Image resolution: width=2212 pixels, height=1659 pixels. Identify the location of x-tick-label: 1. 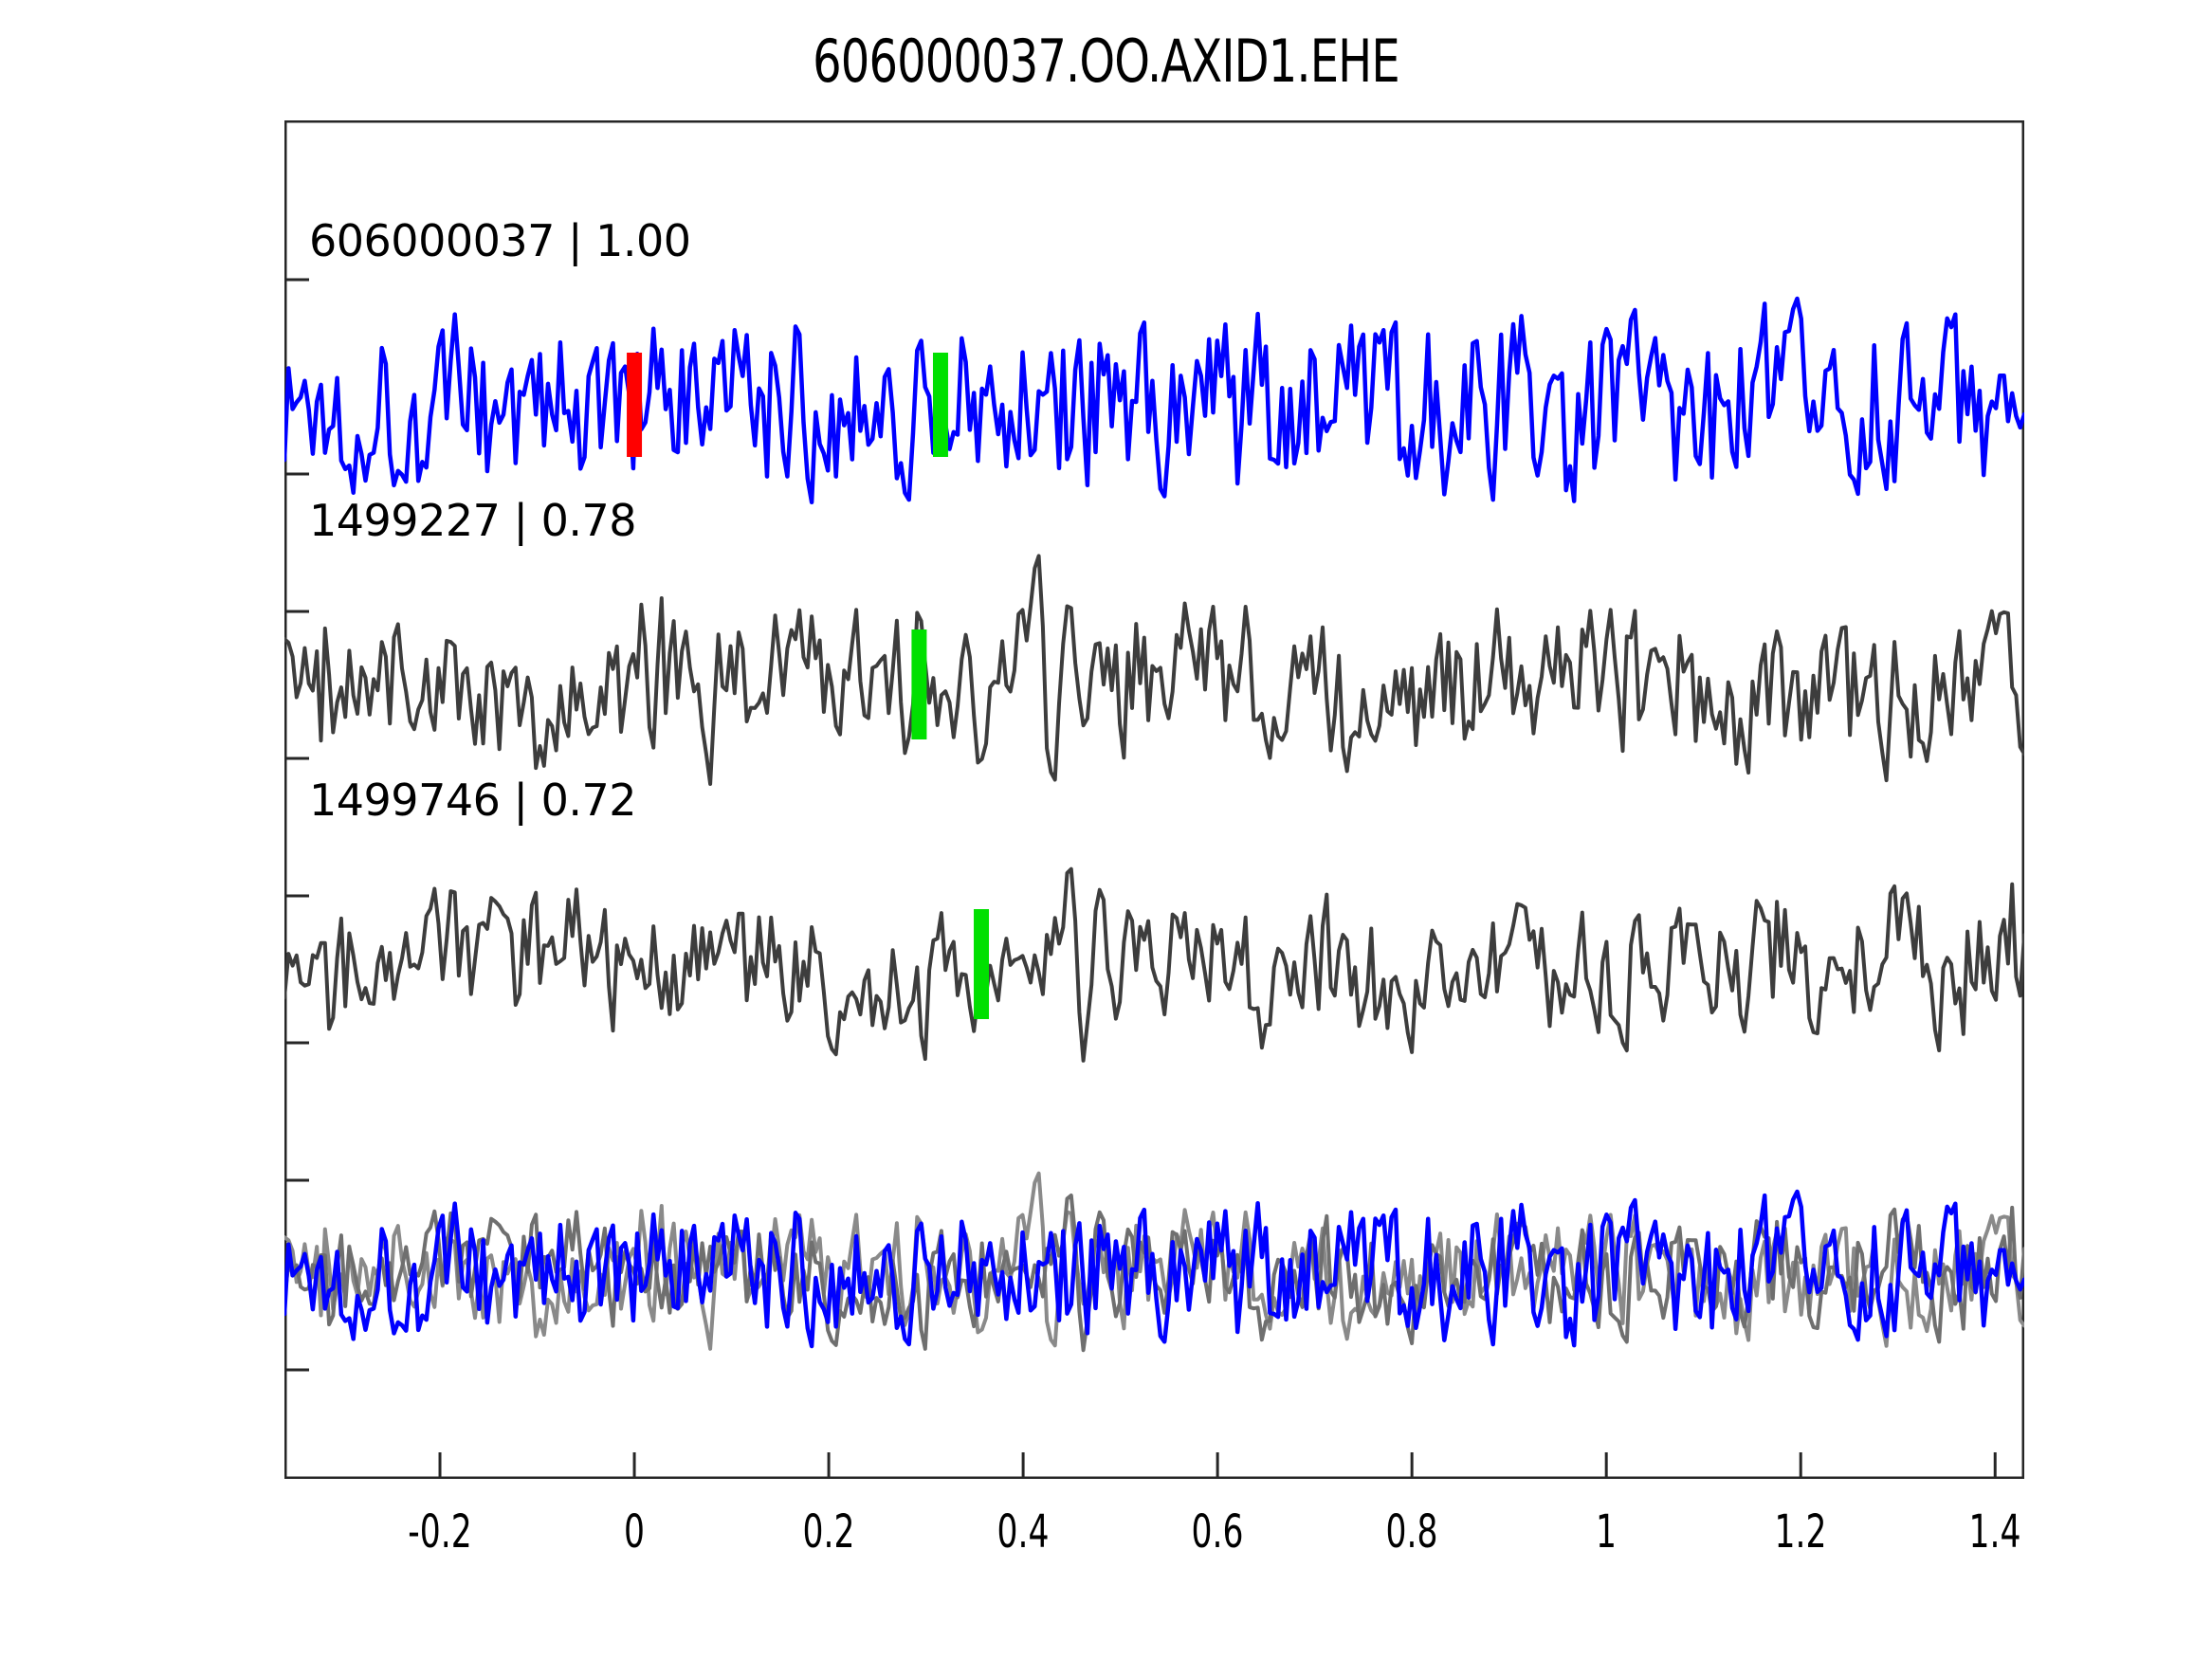
(1607, 1532).